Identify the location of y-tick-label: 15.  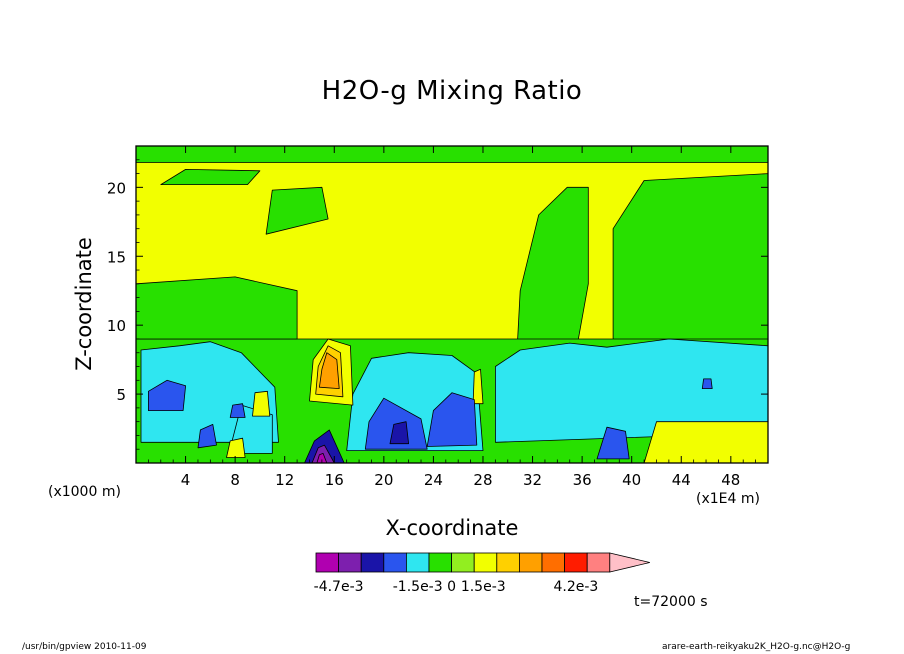
(116, 257).